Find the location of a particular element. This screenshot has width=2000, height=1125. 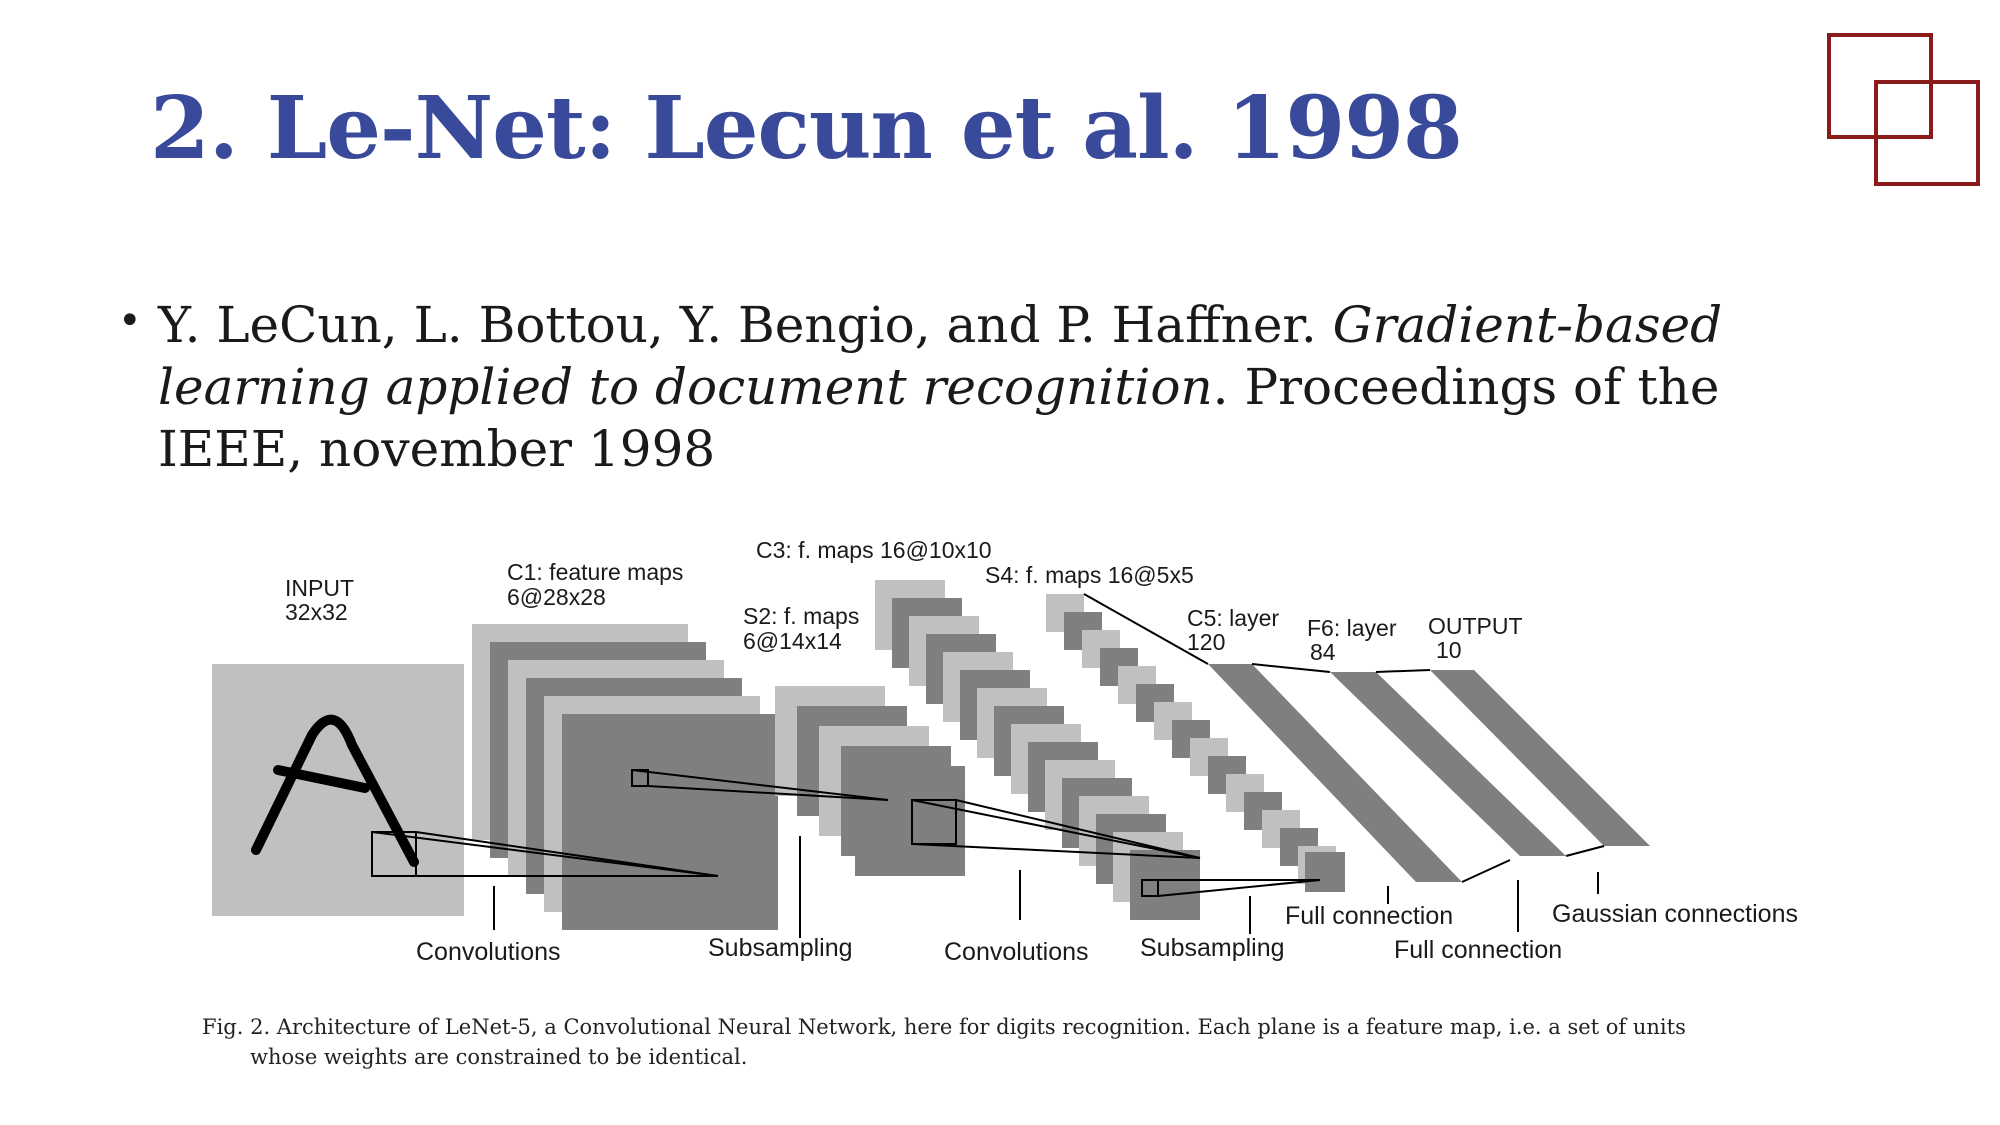

c3-label: C3: f. maps 16@10x10 is located at coordinates (874, 550).